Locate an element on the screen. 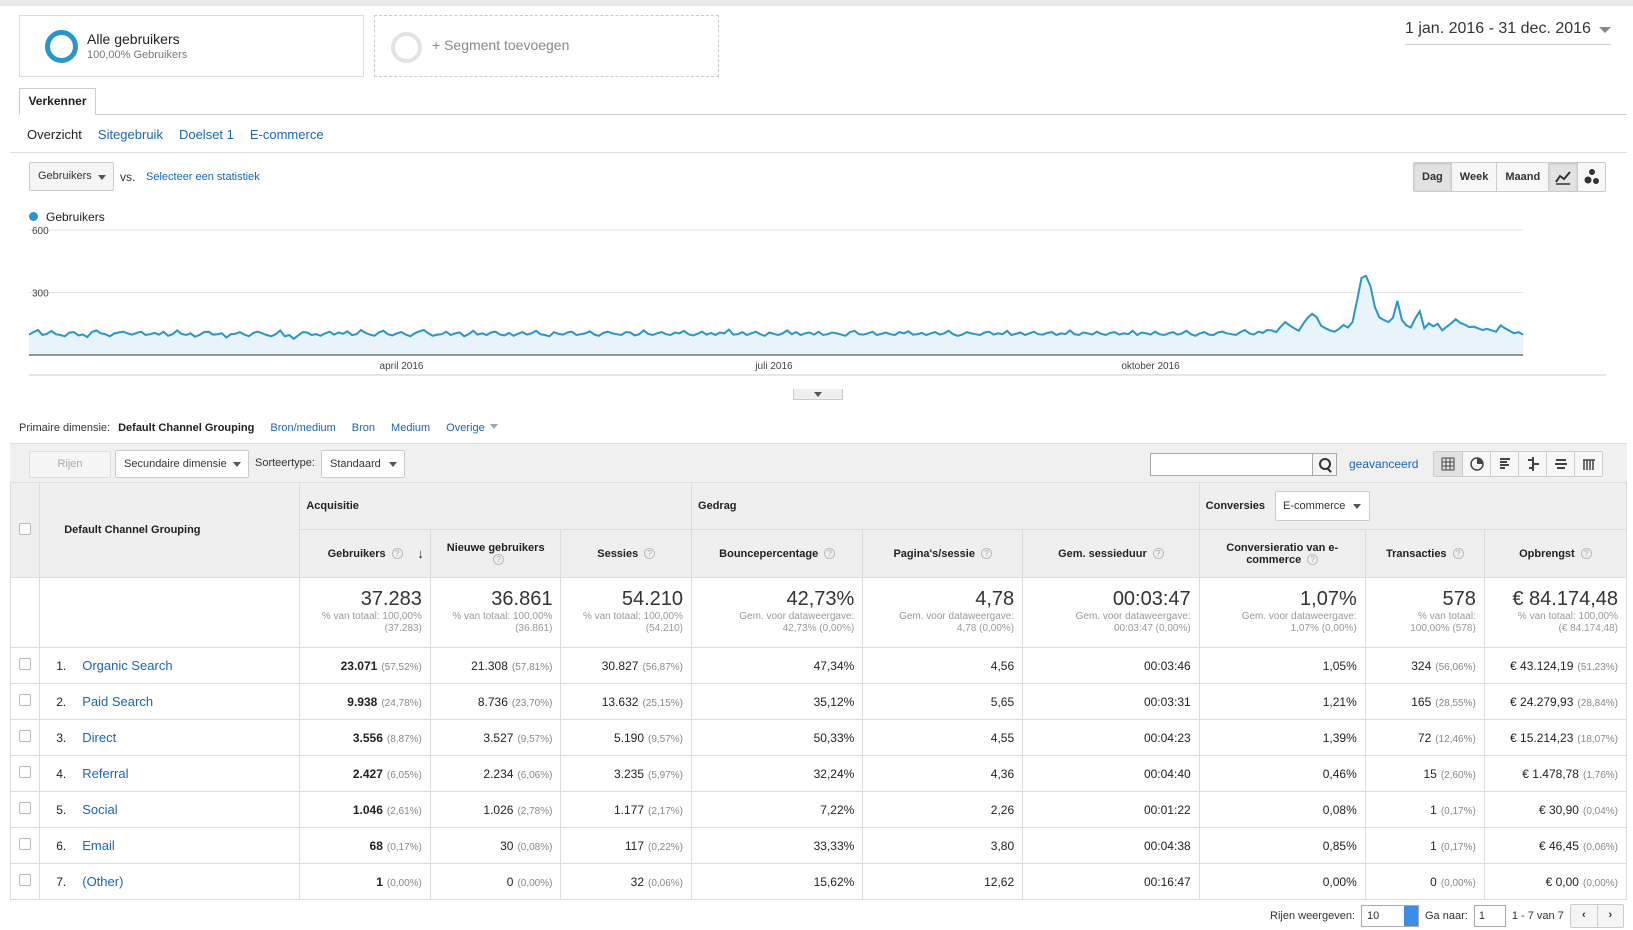 Image resolution: width=1633 pixels, height=930 pixels. total-value: 4,78 is located at coordinates (995, 599).